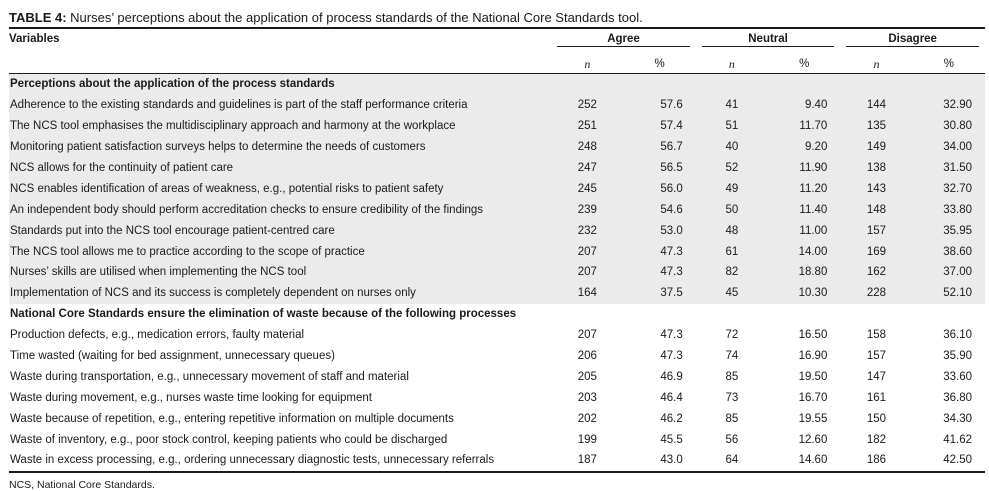 The image size is (989, 491). Describe the element at coordinates (813, 335) in the screenshot. I see `cell-neutral-p: 16.50` at that location.